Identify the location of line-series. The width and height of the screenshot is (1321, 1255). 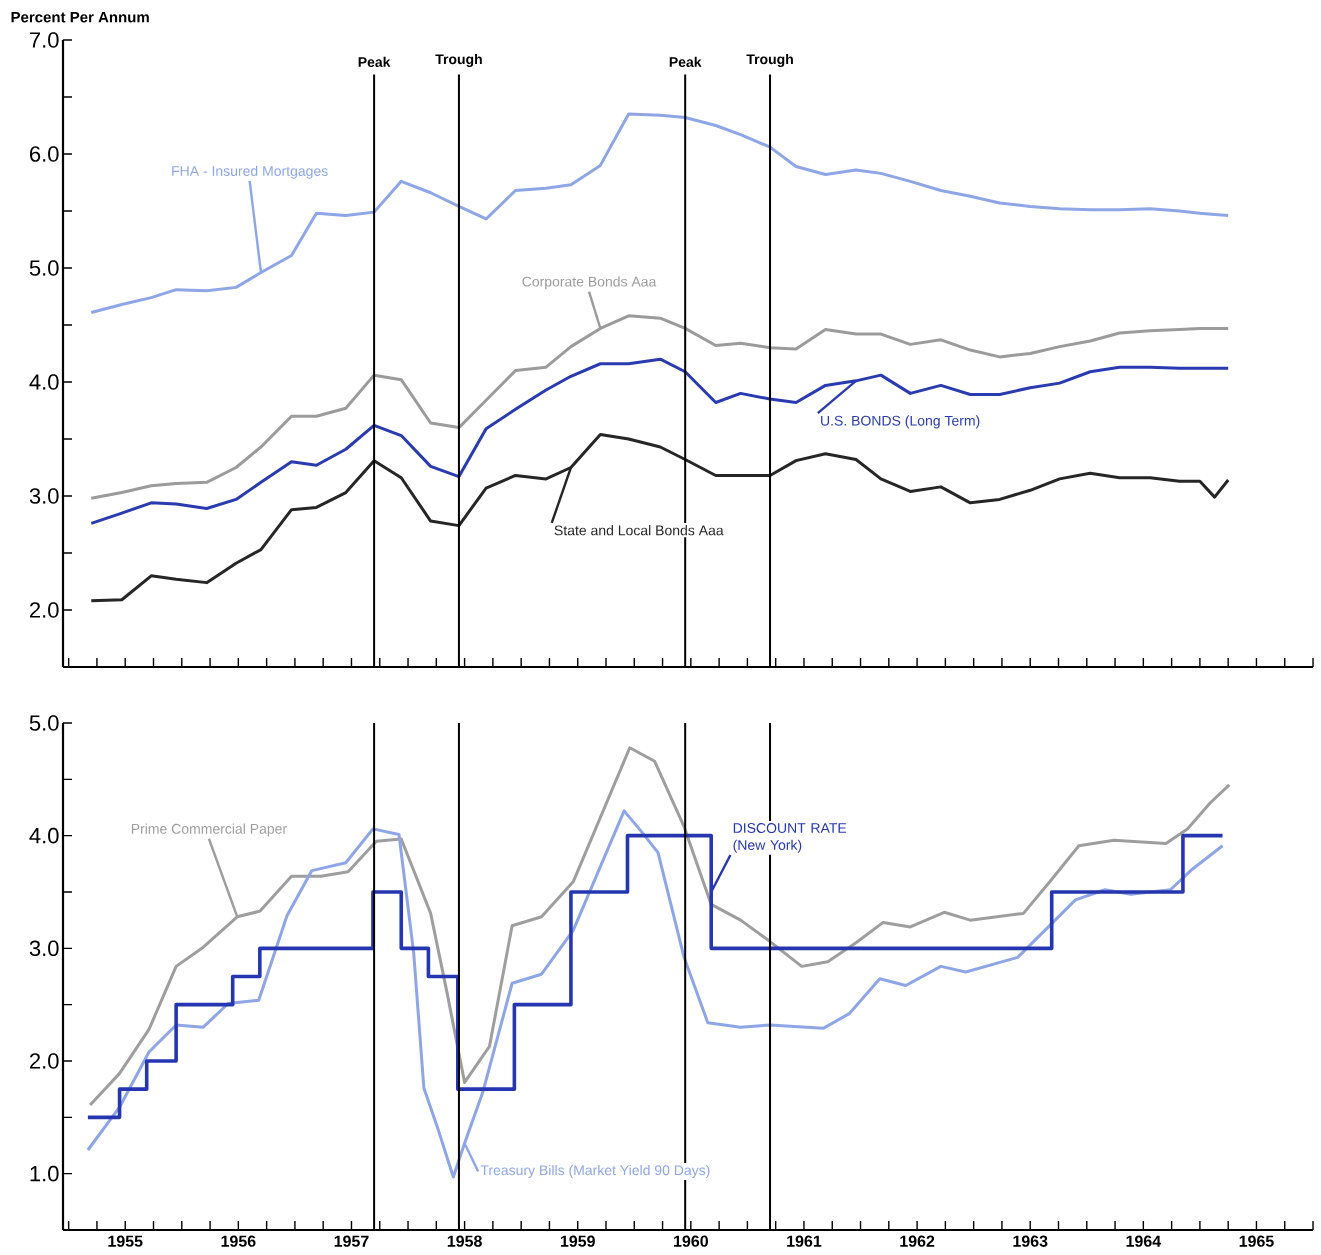
(659, 213).